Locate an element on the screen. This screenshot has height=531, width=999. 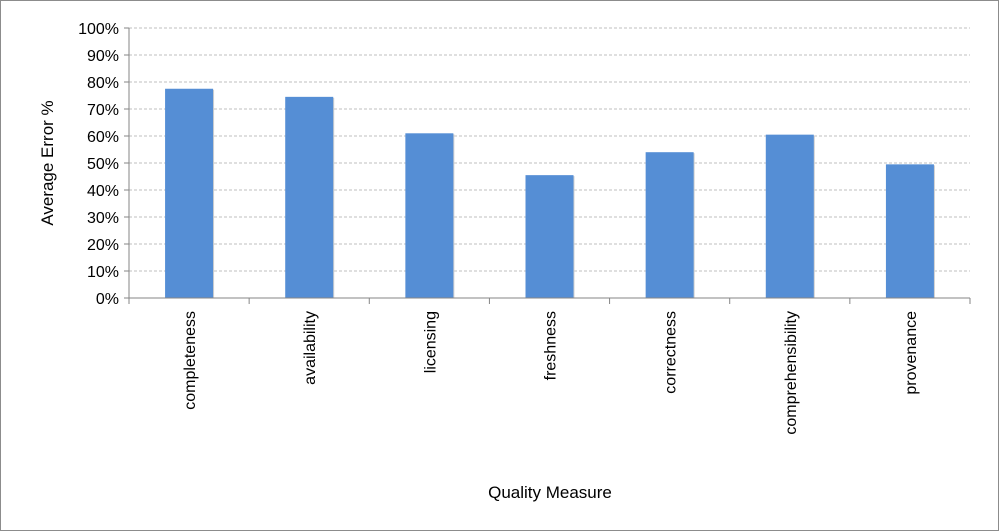
x-tick-label: licensing is located at coordinates (430, 342).